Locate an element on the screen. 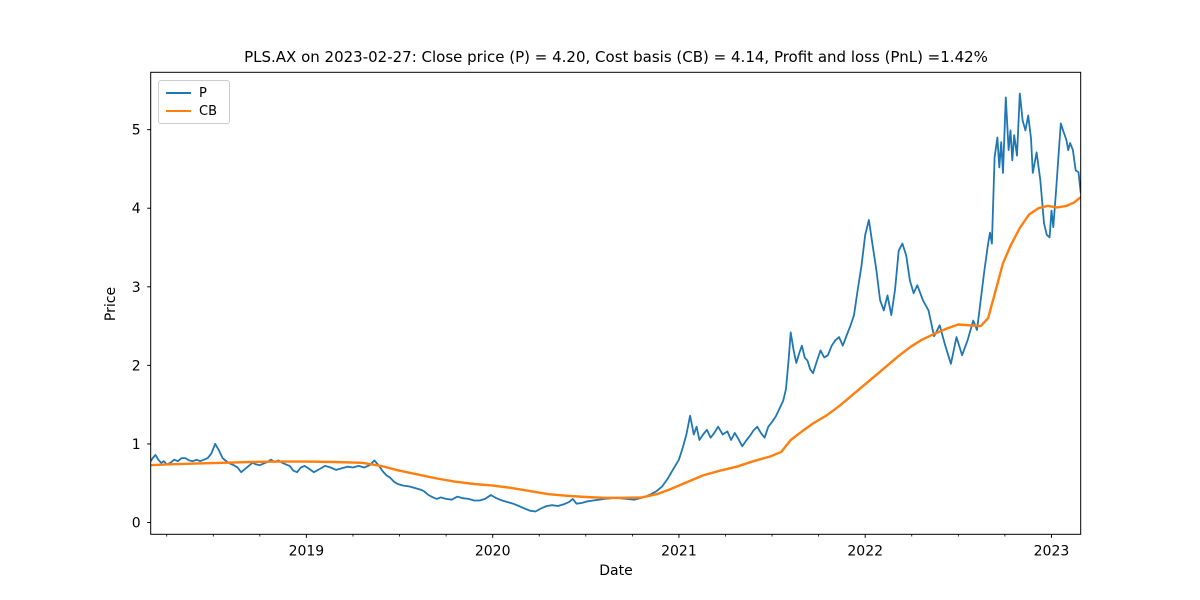 This screenshot has width=1200, height=600. x-tick-label: 2022 is located at coordinates (865, 551).